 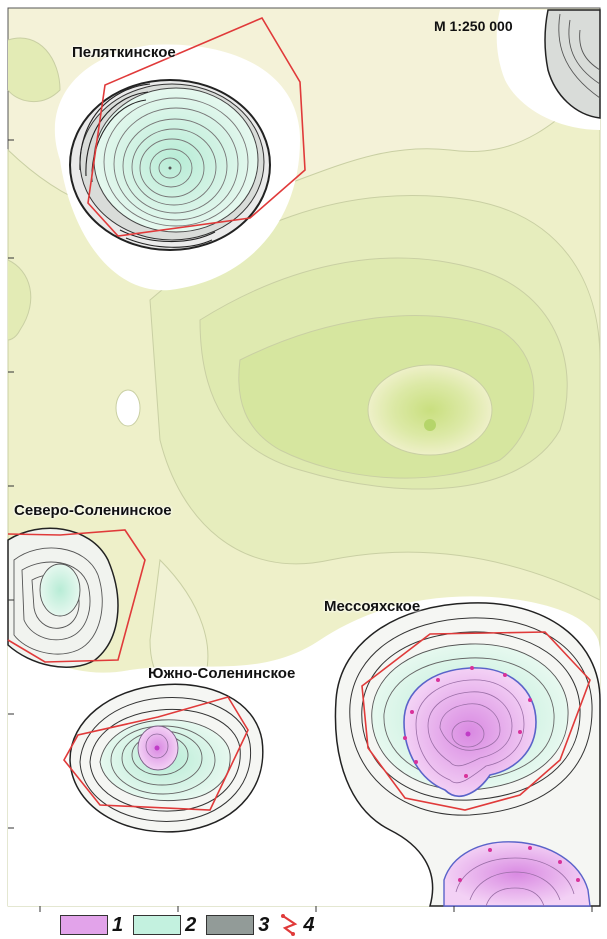 I want to click on field-label-messoyakhskoe: Мессояхское, so click(x=372, y=606).